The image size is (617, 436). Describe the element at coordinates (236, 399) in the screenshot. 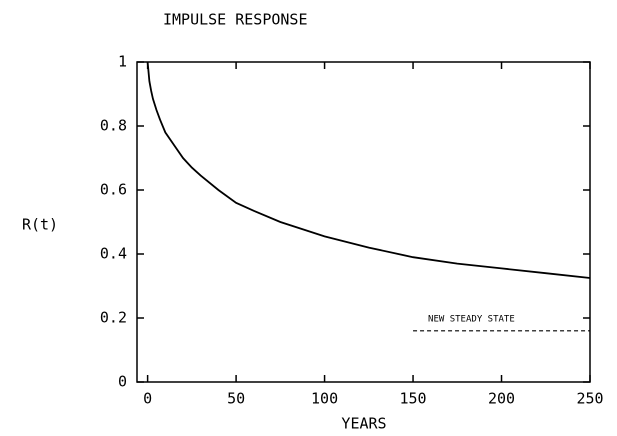

I see `x-tick-label: 50` at that location.